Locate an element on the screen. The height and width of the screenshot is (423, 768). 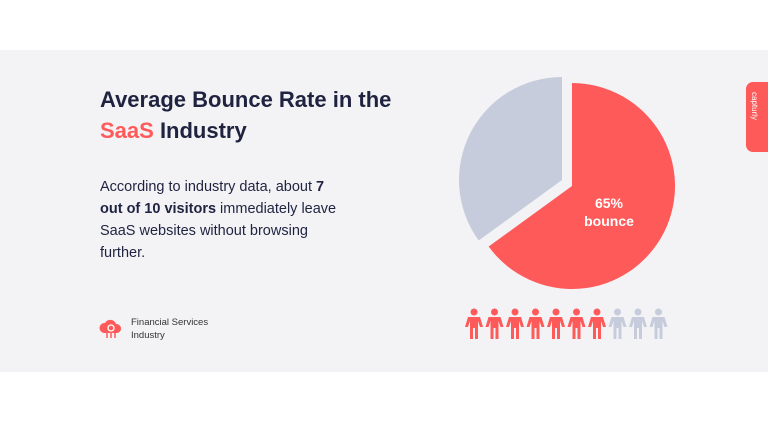
industry-footer: Financial Services Industry is located at coordinates (160, 329).